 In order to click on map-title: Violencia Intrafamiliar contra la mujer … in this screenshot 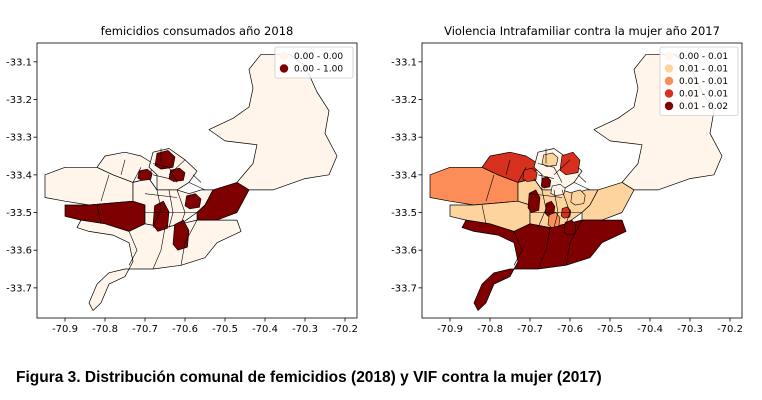, I will do `click(582, 31)`.